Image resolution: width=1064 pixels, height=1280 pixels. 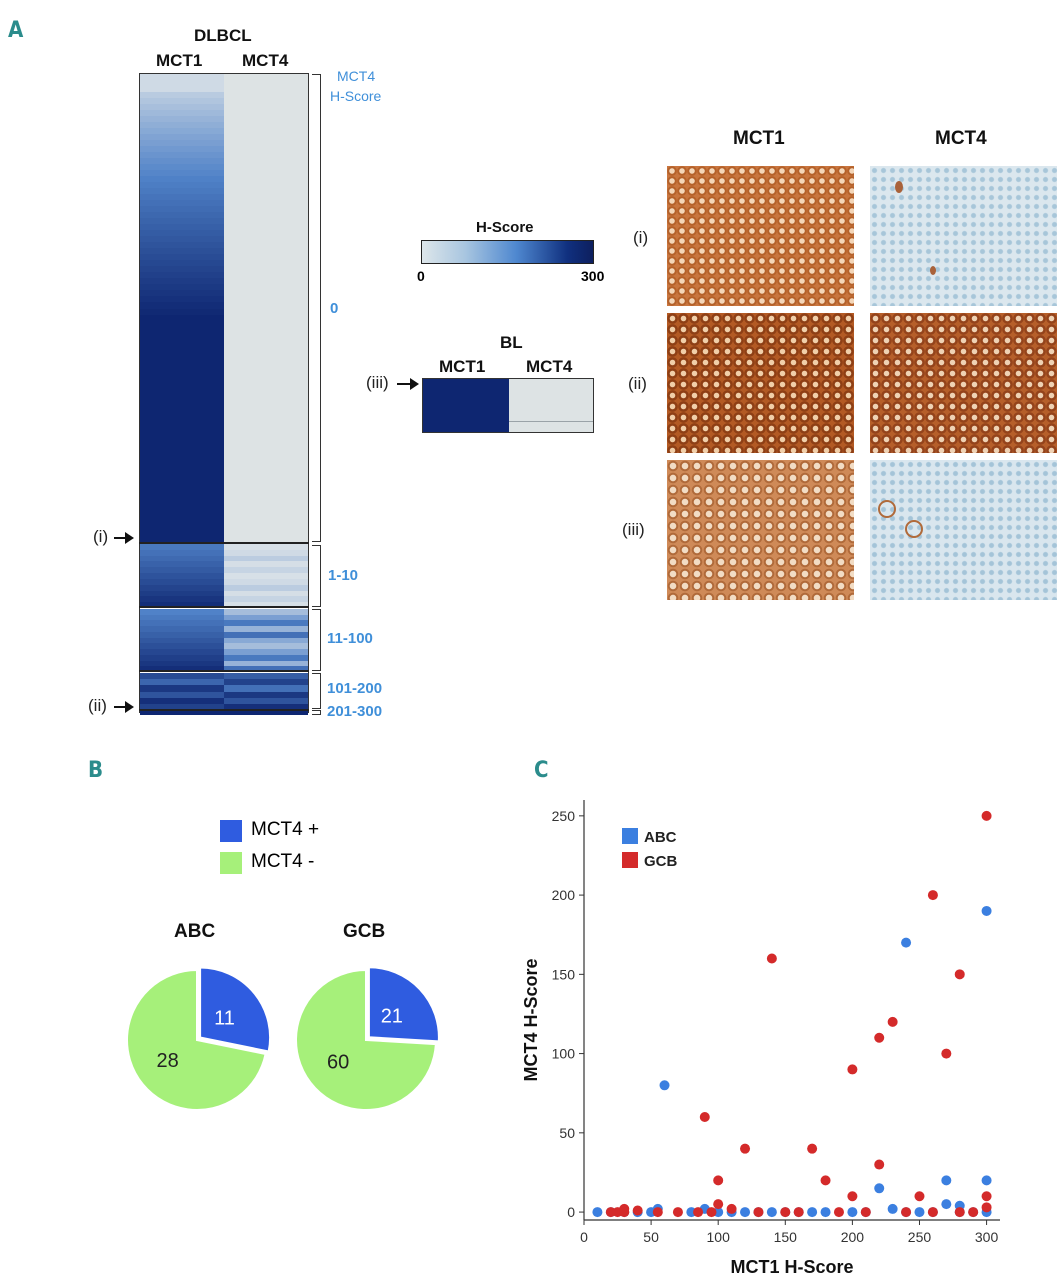 I want to click on bl-col-mct4: MCT4, so click(x=549, y=366).